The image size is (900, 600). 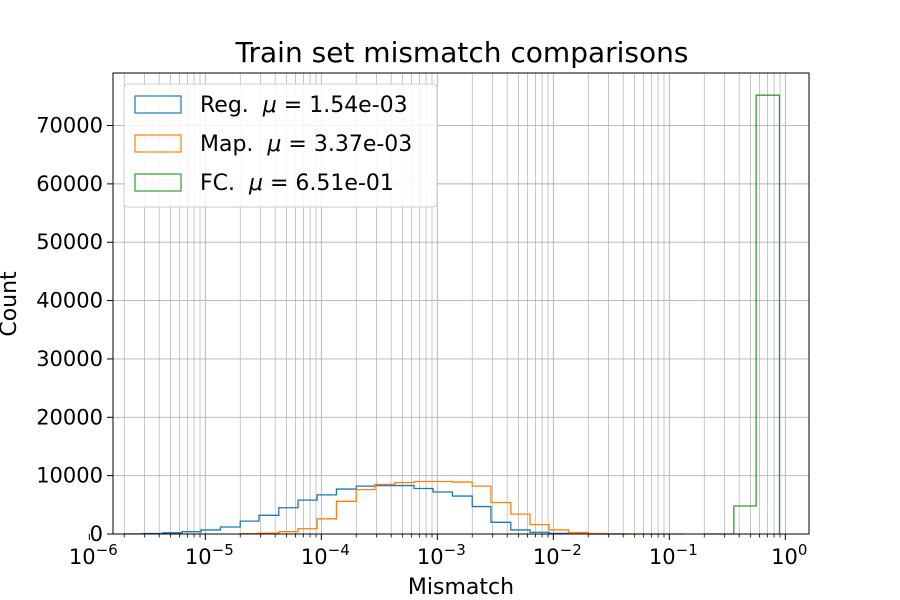 I want to click on x-tick-label: 10⁻⁵, so click(x=209, y=555).